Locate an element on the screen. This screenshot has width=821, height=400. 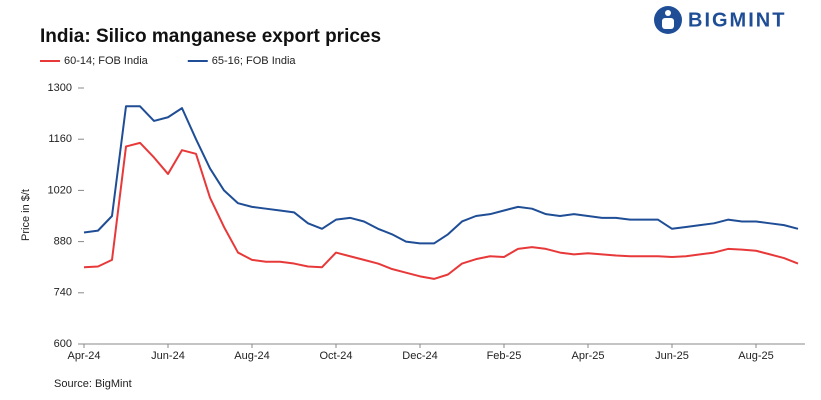
y-tick-label: 740 is located at coordinates (63, 293).